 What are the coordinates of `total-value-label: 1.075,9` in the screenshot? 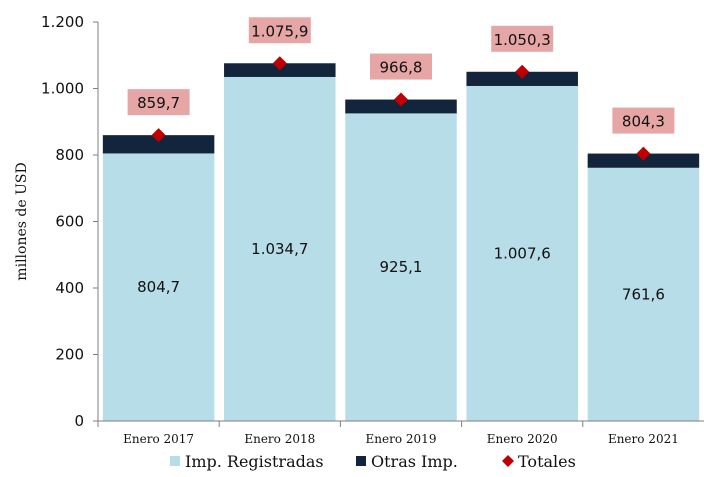 It's located at (279, 31).